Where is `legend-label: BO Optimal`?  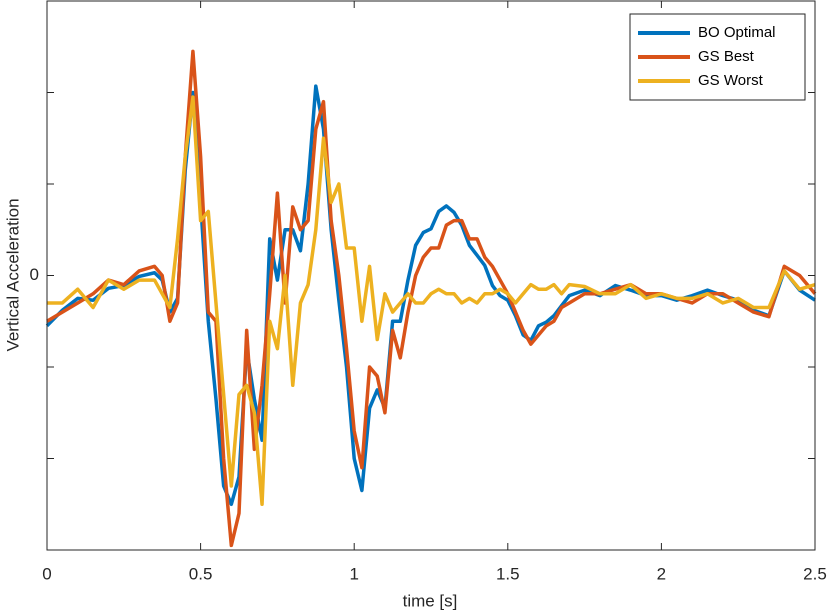 legend-label: BO Optimal is located at coordinates (737, 32).